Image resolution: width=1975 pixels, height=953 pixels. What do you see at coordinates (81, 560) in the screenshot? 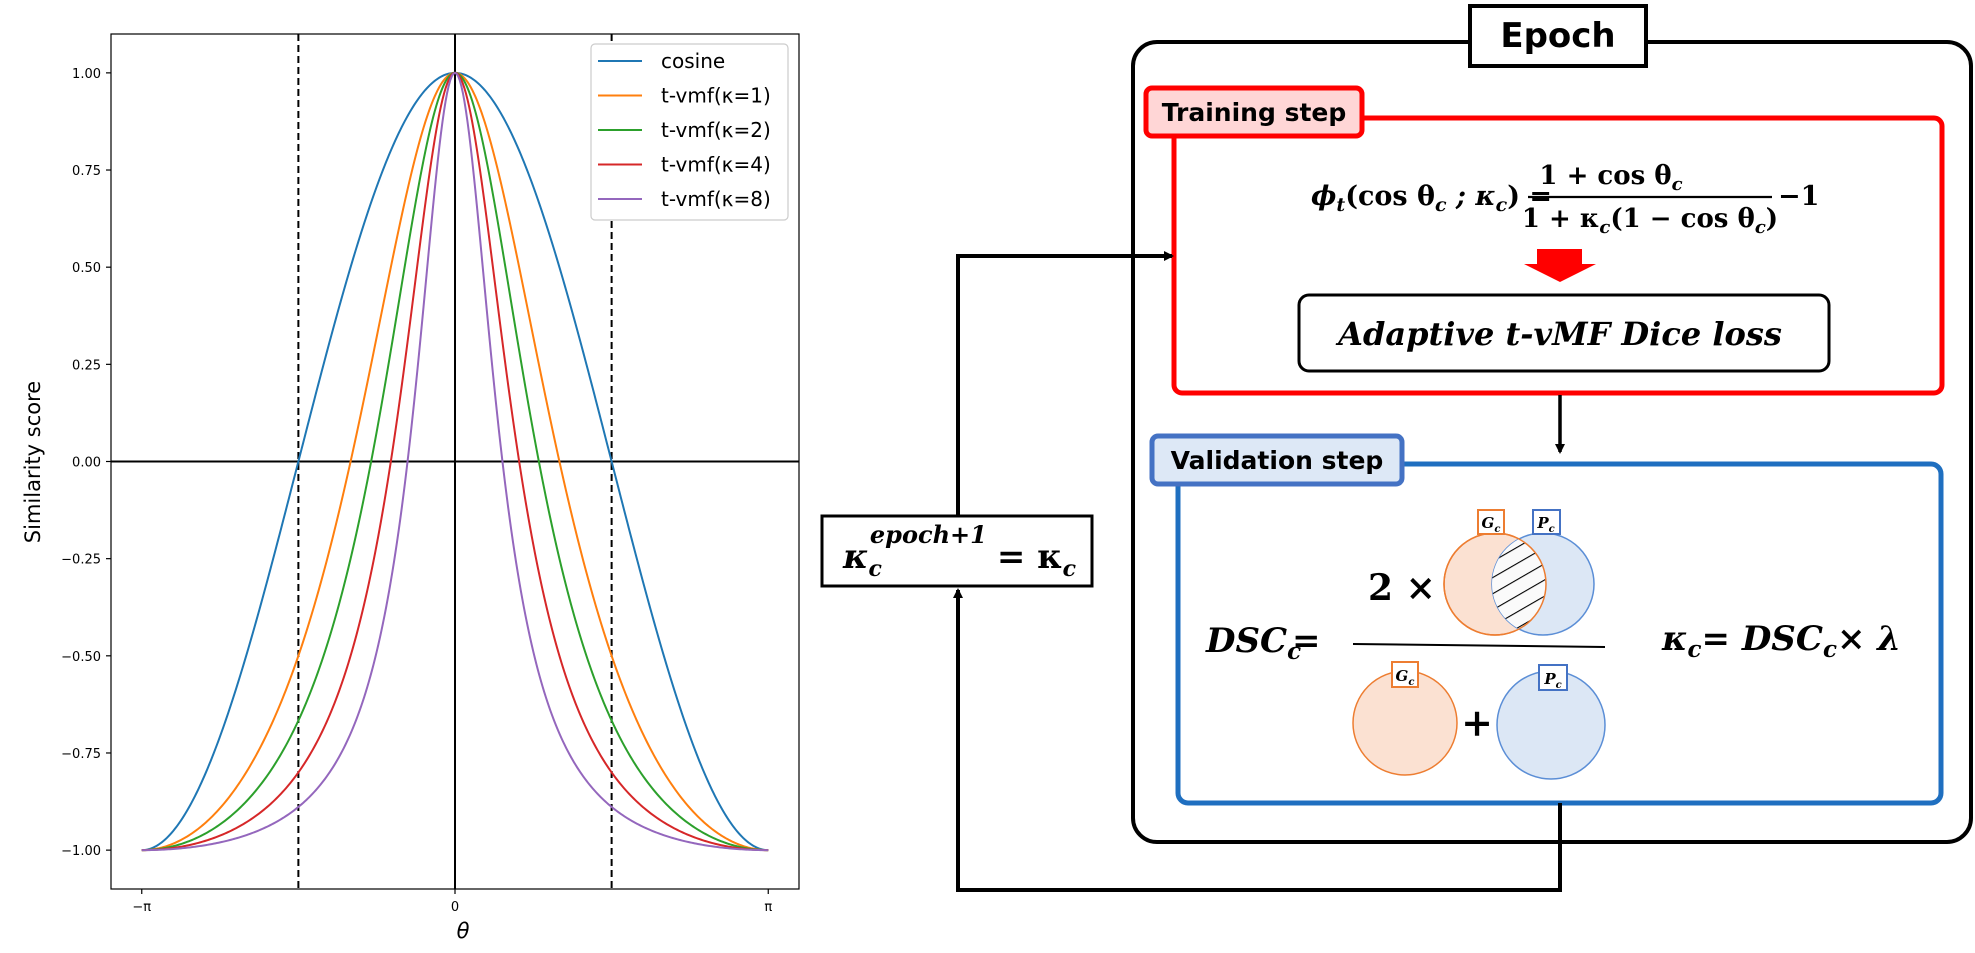
I see `y-tick-label-5: −0.25` at bounding box center [81, 560].